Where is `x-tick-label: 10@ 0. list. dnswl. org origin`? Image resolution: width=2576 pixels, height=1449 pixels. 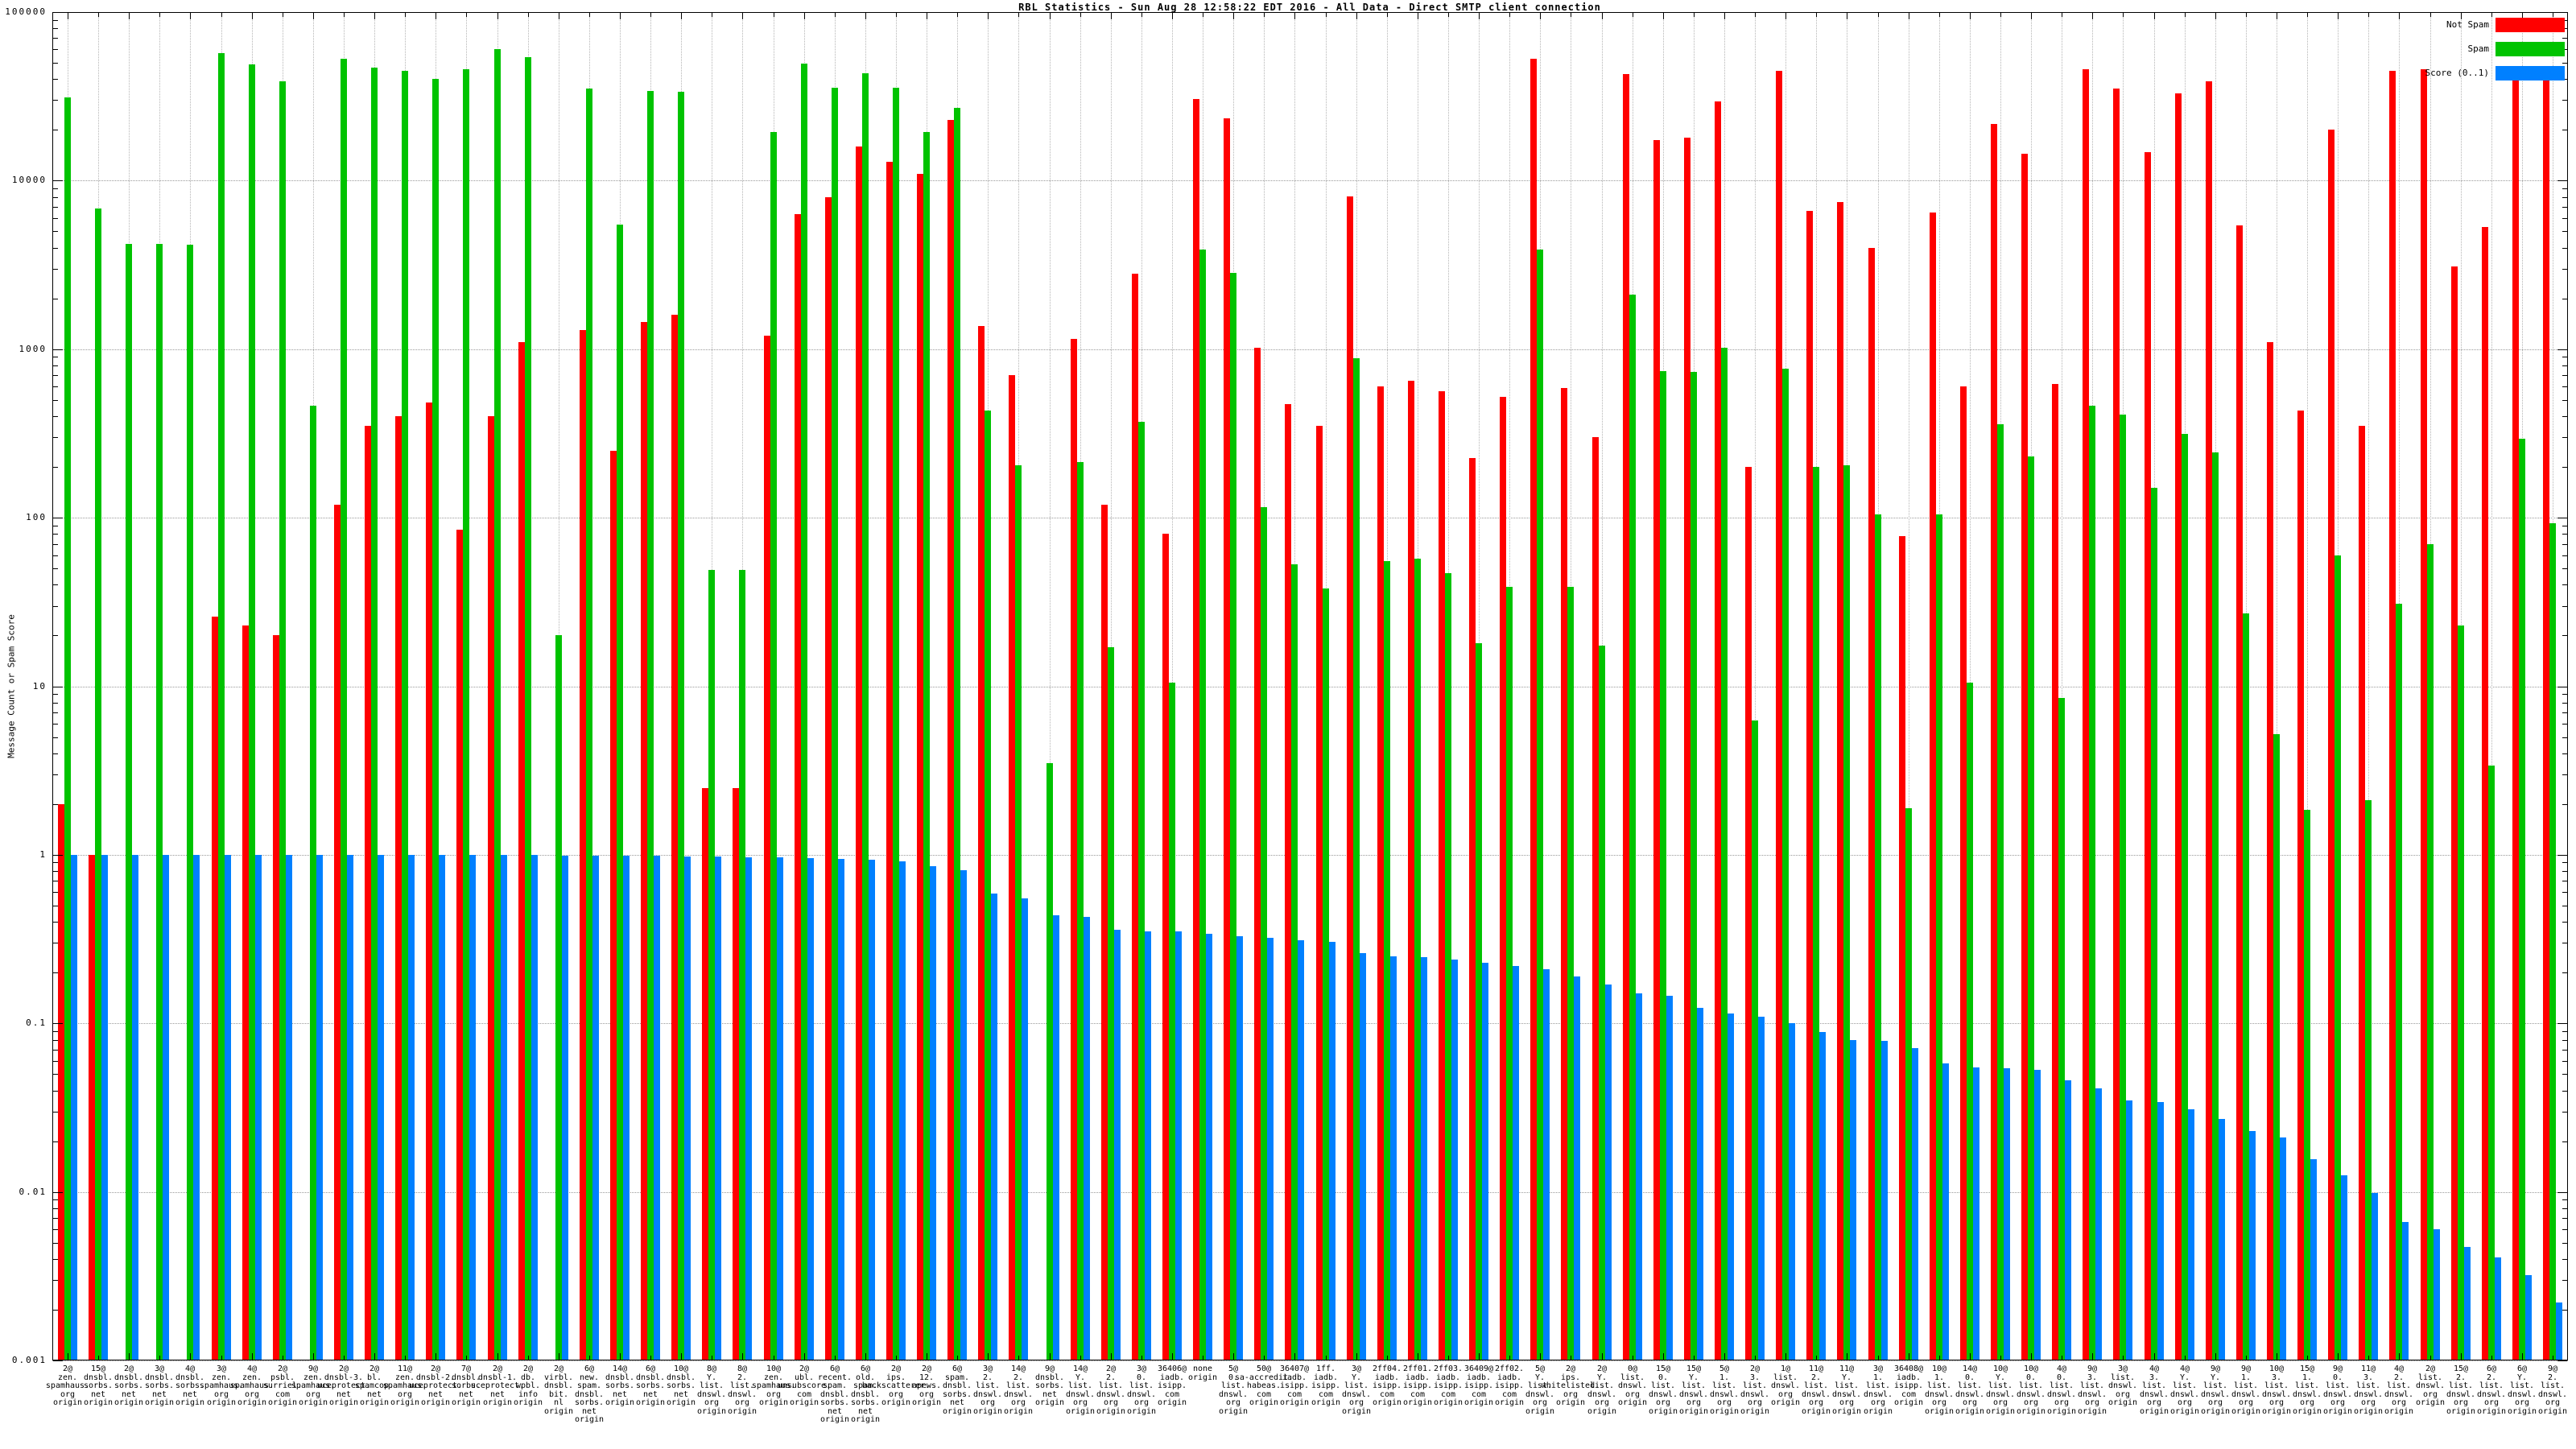 x-tick-label: 10@ 0. list. dnswl. org origin is located at coordinates (2031, 1390).